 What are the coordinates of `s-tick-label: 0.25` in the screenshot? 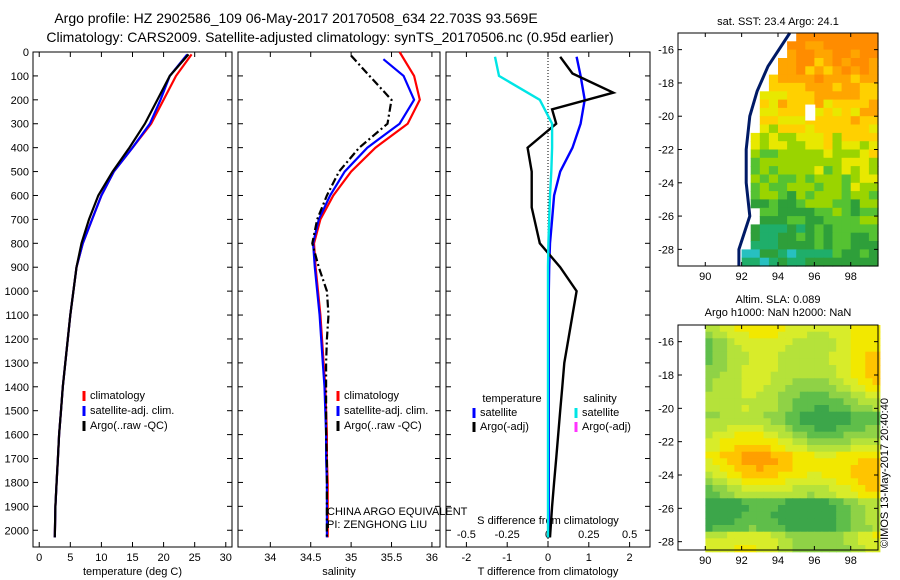 It's located at (588, 535).